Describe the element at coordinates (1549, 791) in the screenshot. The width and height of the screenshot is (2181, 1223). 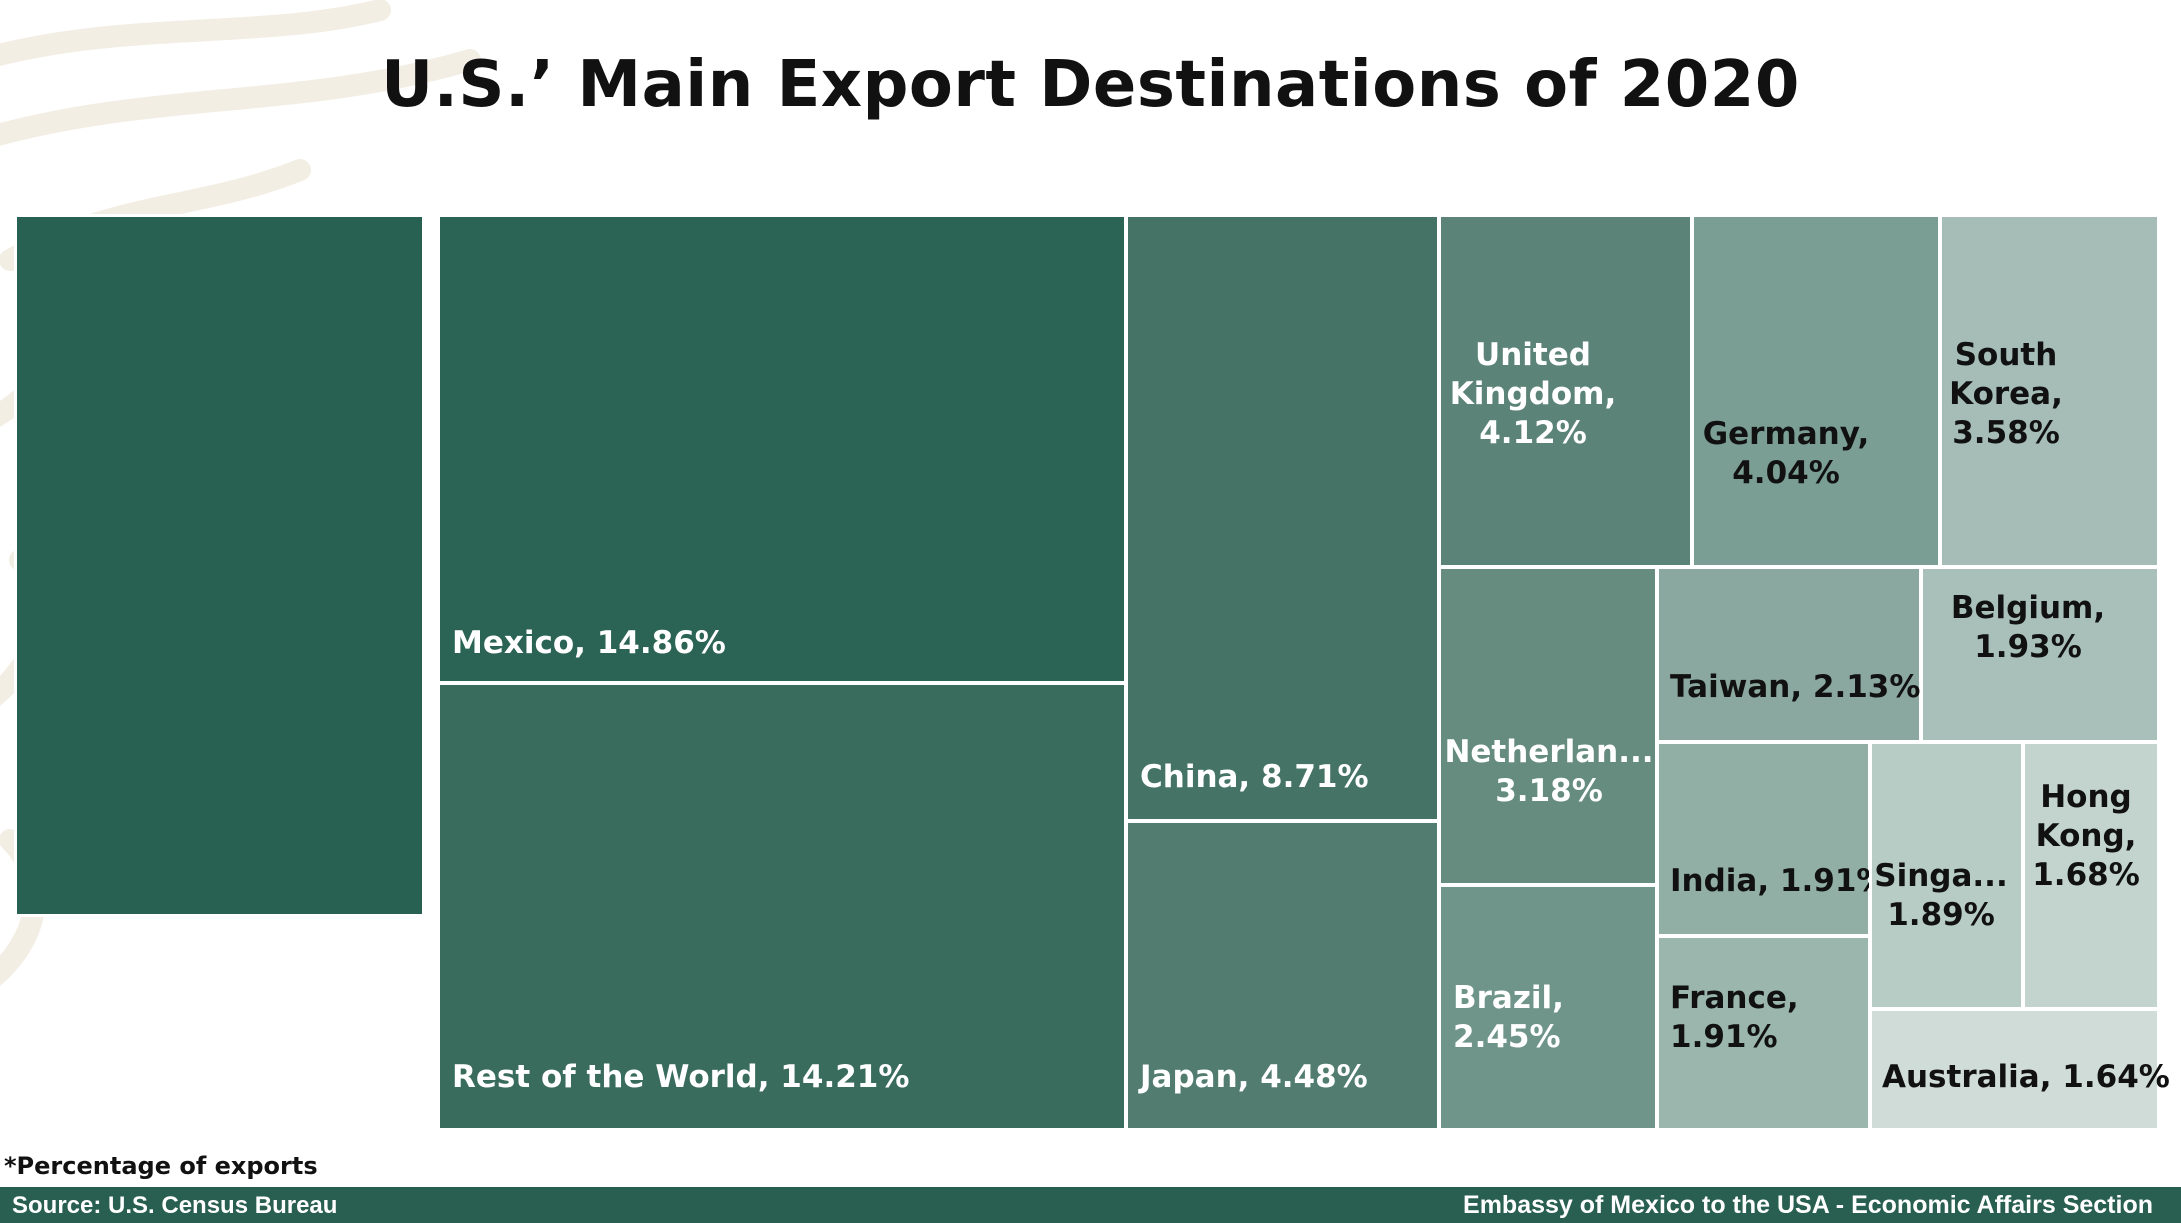
I see `tile-label-line: 3.18%` at that location.